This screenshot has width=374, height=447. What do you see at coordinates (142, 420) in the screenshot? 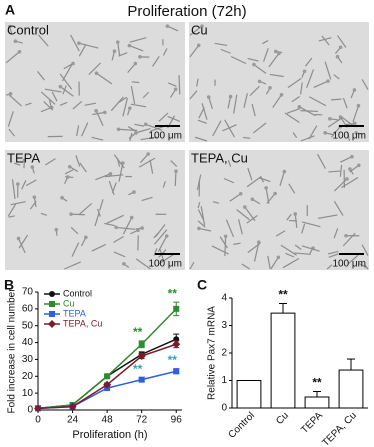
I see `x-tick-label: 72` at bounding box center [142, 420].